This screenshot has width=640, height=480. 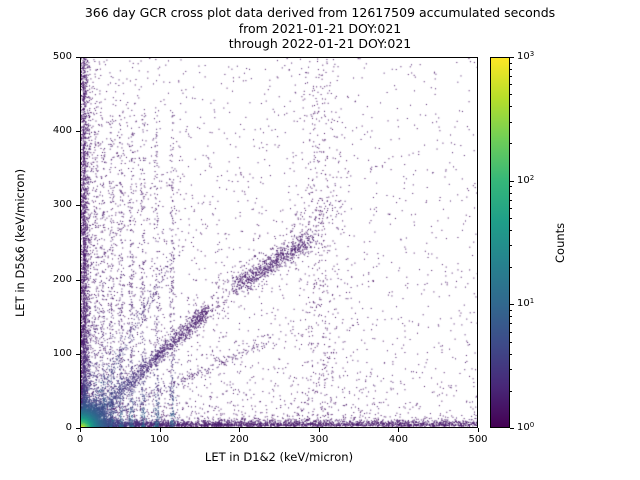 I want to click on x-tick-label: 500, so click(x=478, y=439).